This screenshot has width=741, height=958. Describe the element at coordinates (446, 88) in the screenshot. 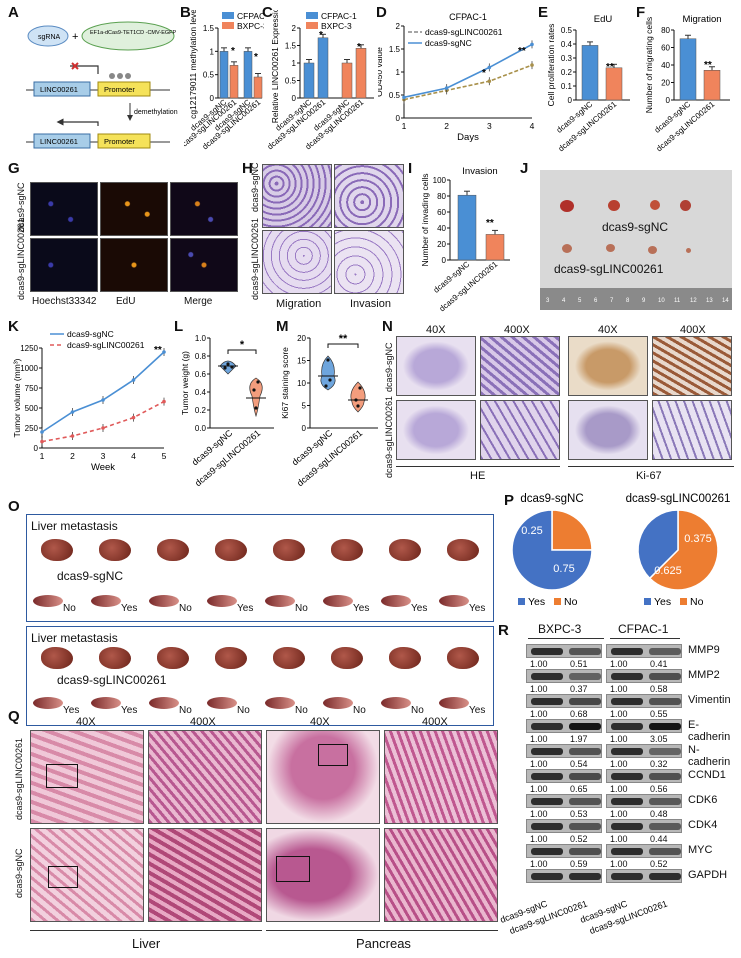

I see `chartD-point` at that location.